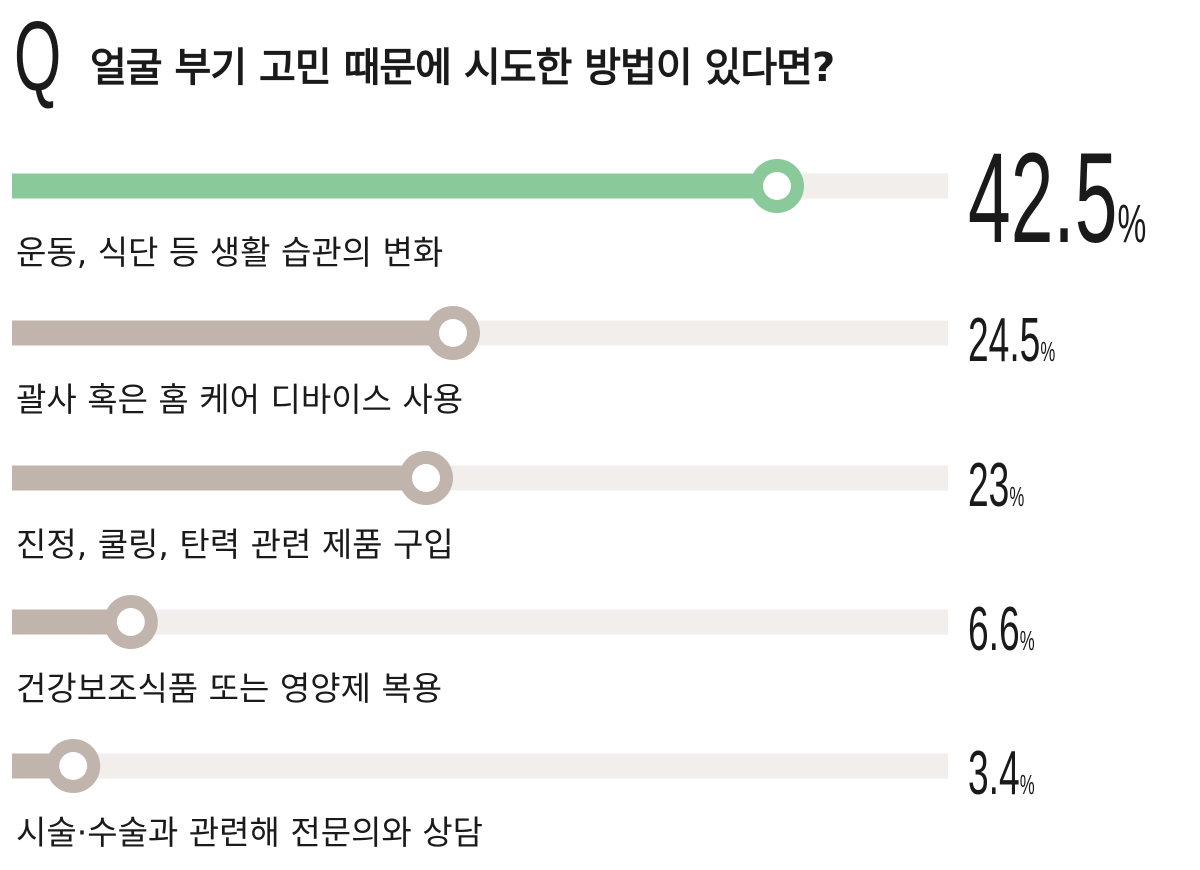  What do you see at coordinates (239, 399) in the screenshot?
I see `category-label: 괄사 혹은 홈 케어 디바이스 사용` at bounding box center [239, 399].